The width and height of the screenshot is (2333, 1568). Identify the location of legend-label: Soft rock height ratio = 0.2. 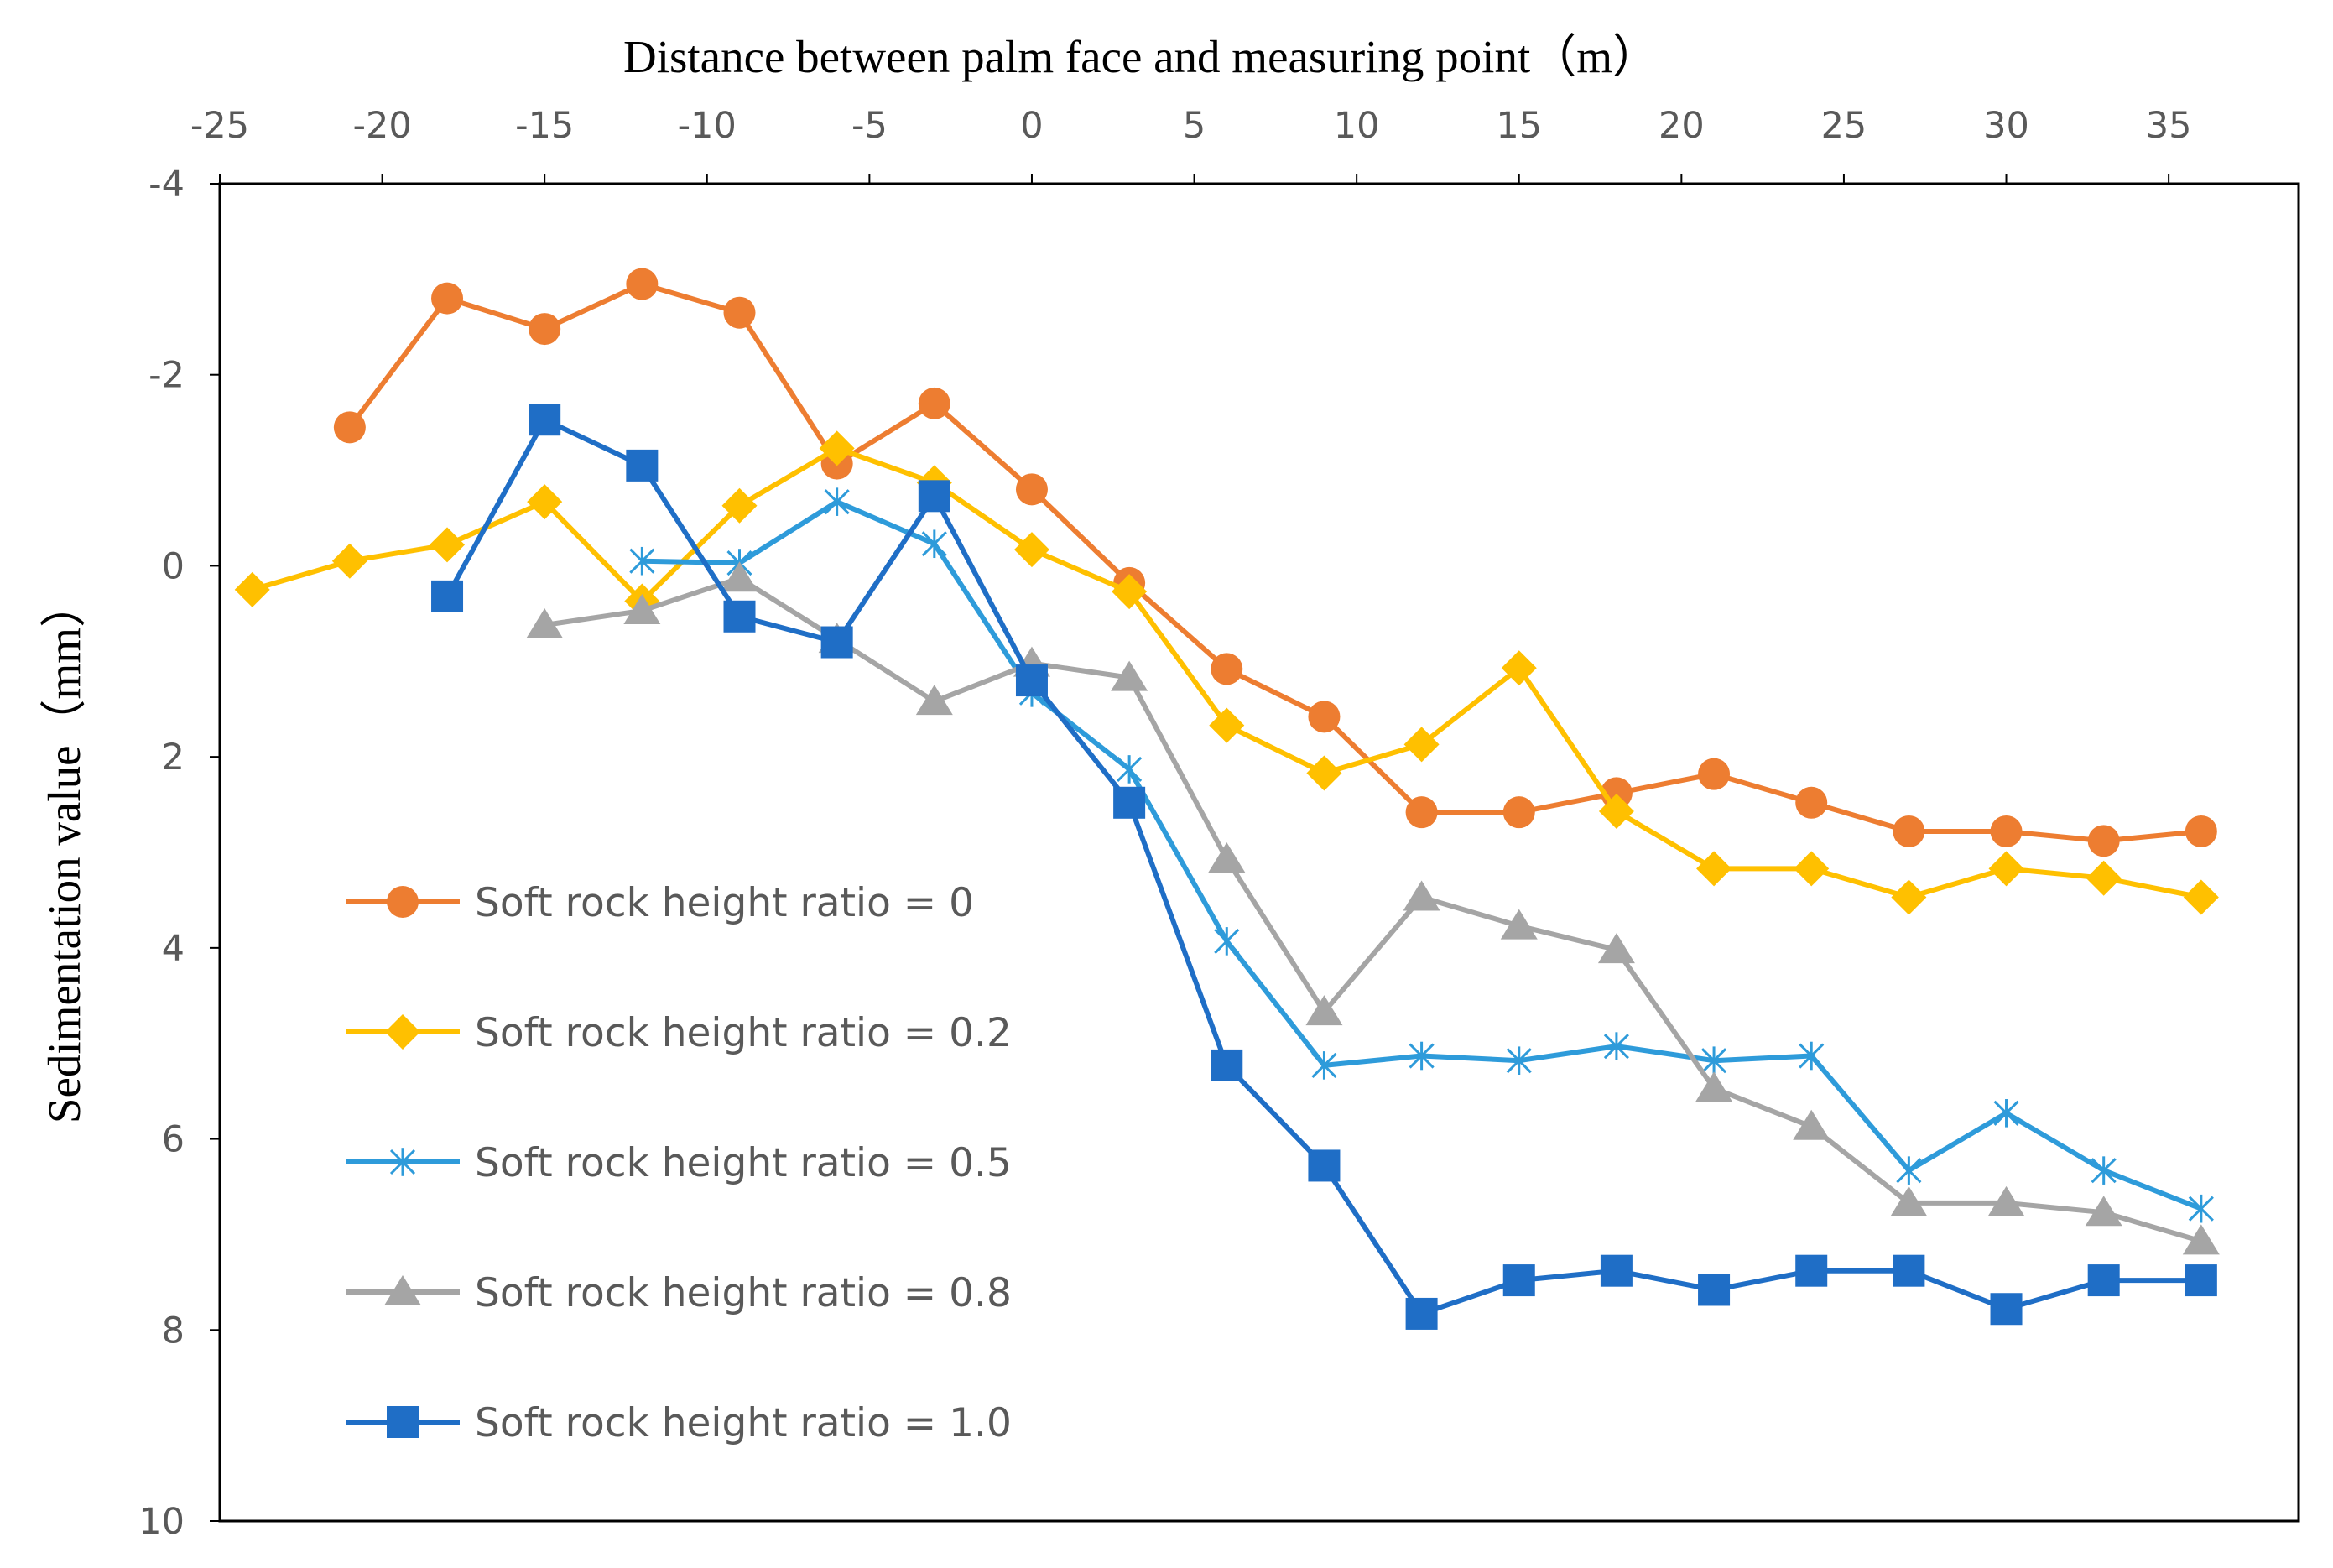
(743, 1033).